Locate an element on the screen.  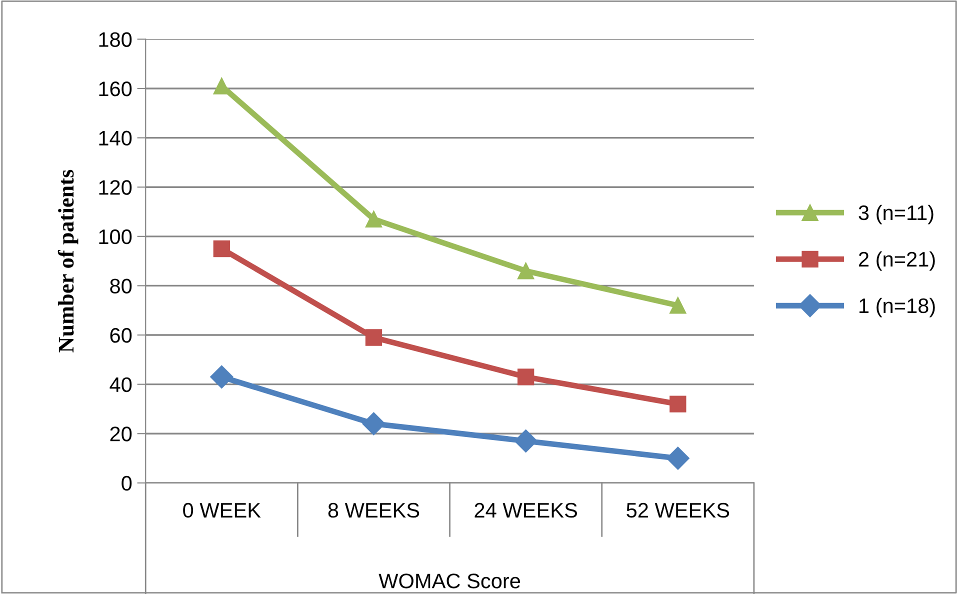
y-tick-label: 80 is located at coordinates (121, 286).